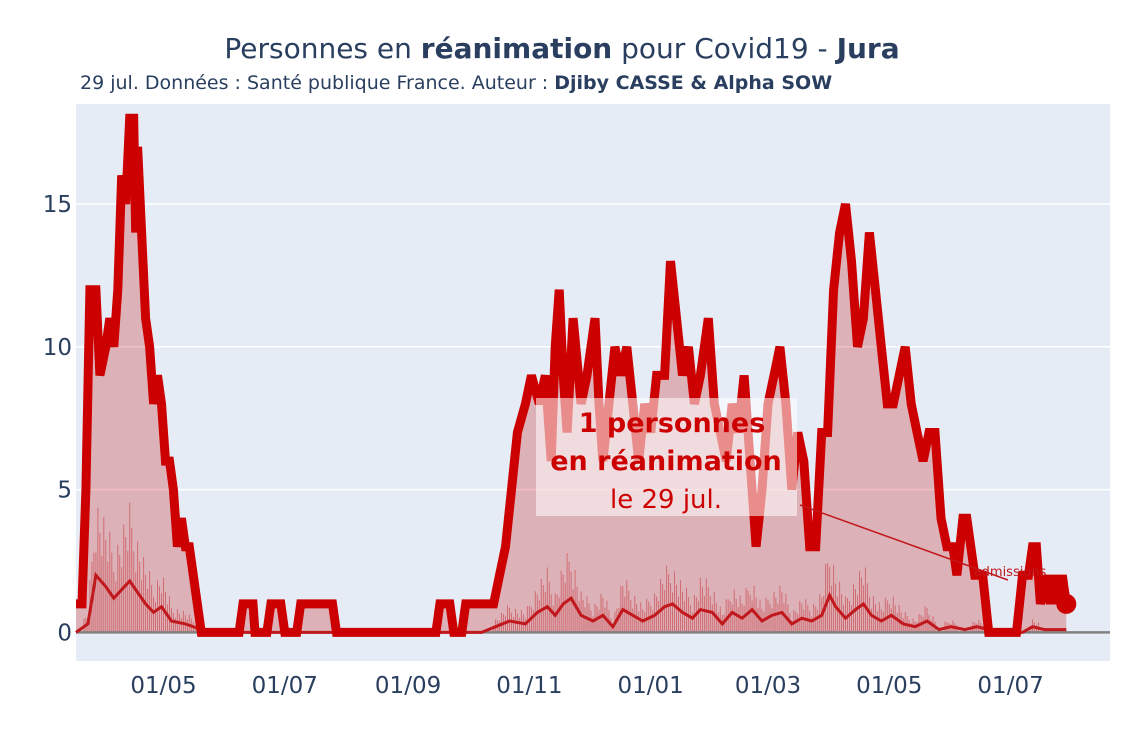 This screenshot has height=754, width=1125. Describe the element at coordinates (57, 348) in the screenshot. I see `y-tick-label-10: 10` at that location.